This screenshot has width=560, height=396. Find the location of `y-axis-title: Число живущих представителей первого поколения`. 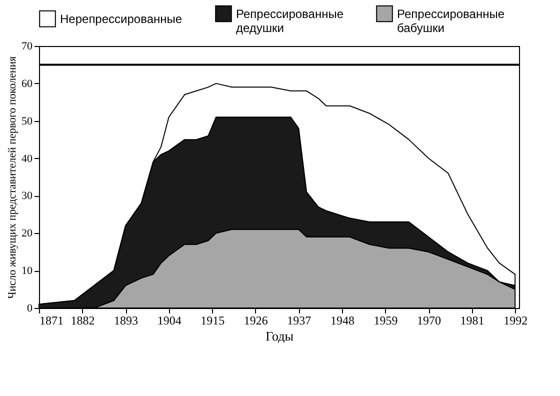

y-axis-title: Число живущих представителей первого поколения is located at coordinates (12, 177).